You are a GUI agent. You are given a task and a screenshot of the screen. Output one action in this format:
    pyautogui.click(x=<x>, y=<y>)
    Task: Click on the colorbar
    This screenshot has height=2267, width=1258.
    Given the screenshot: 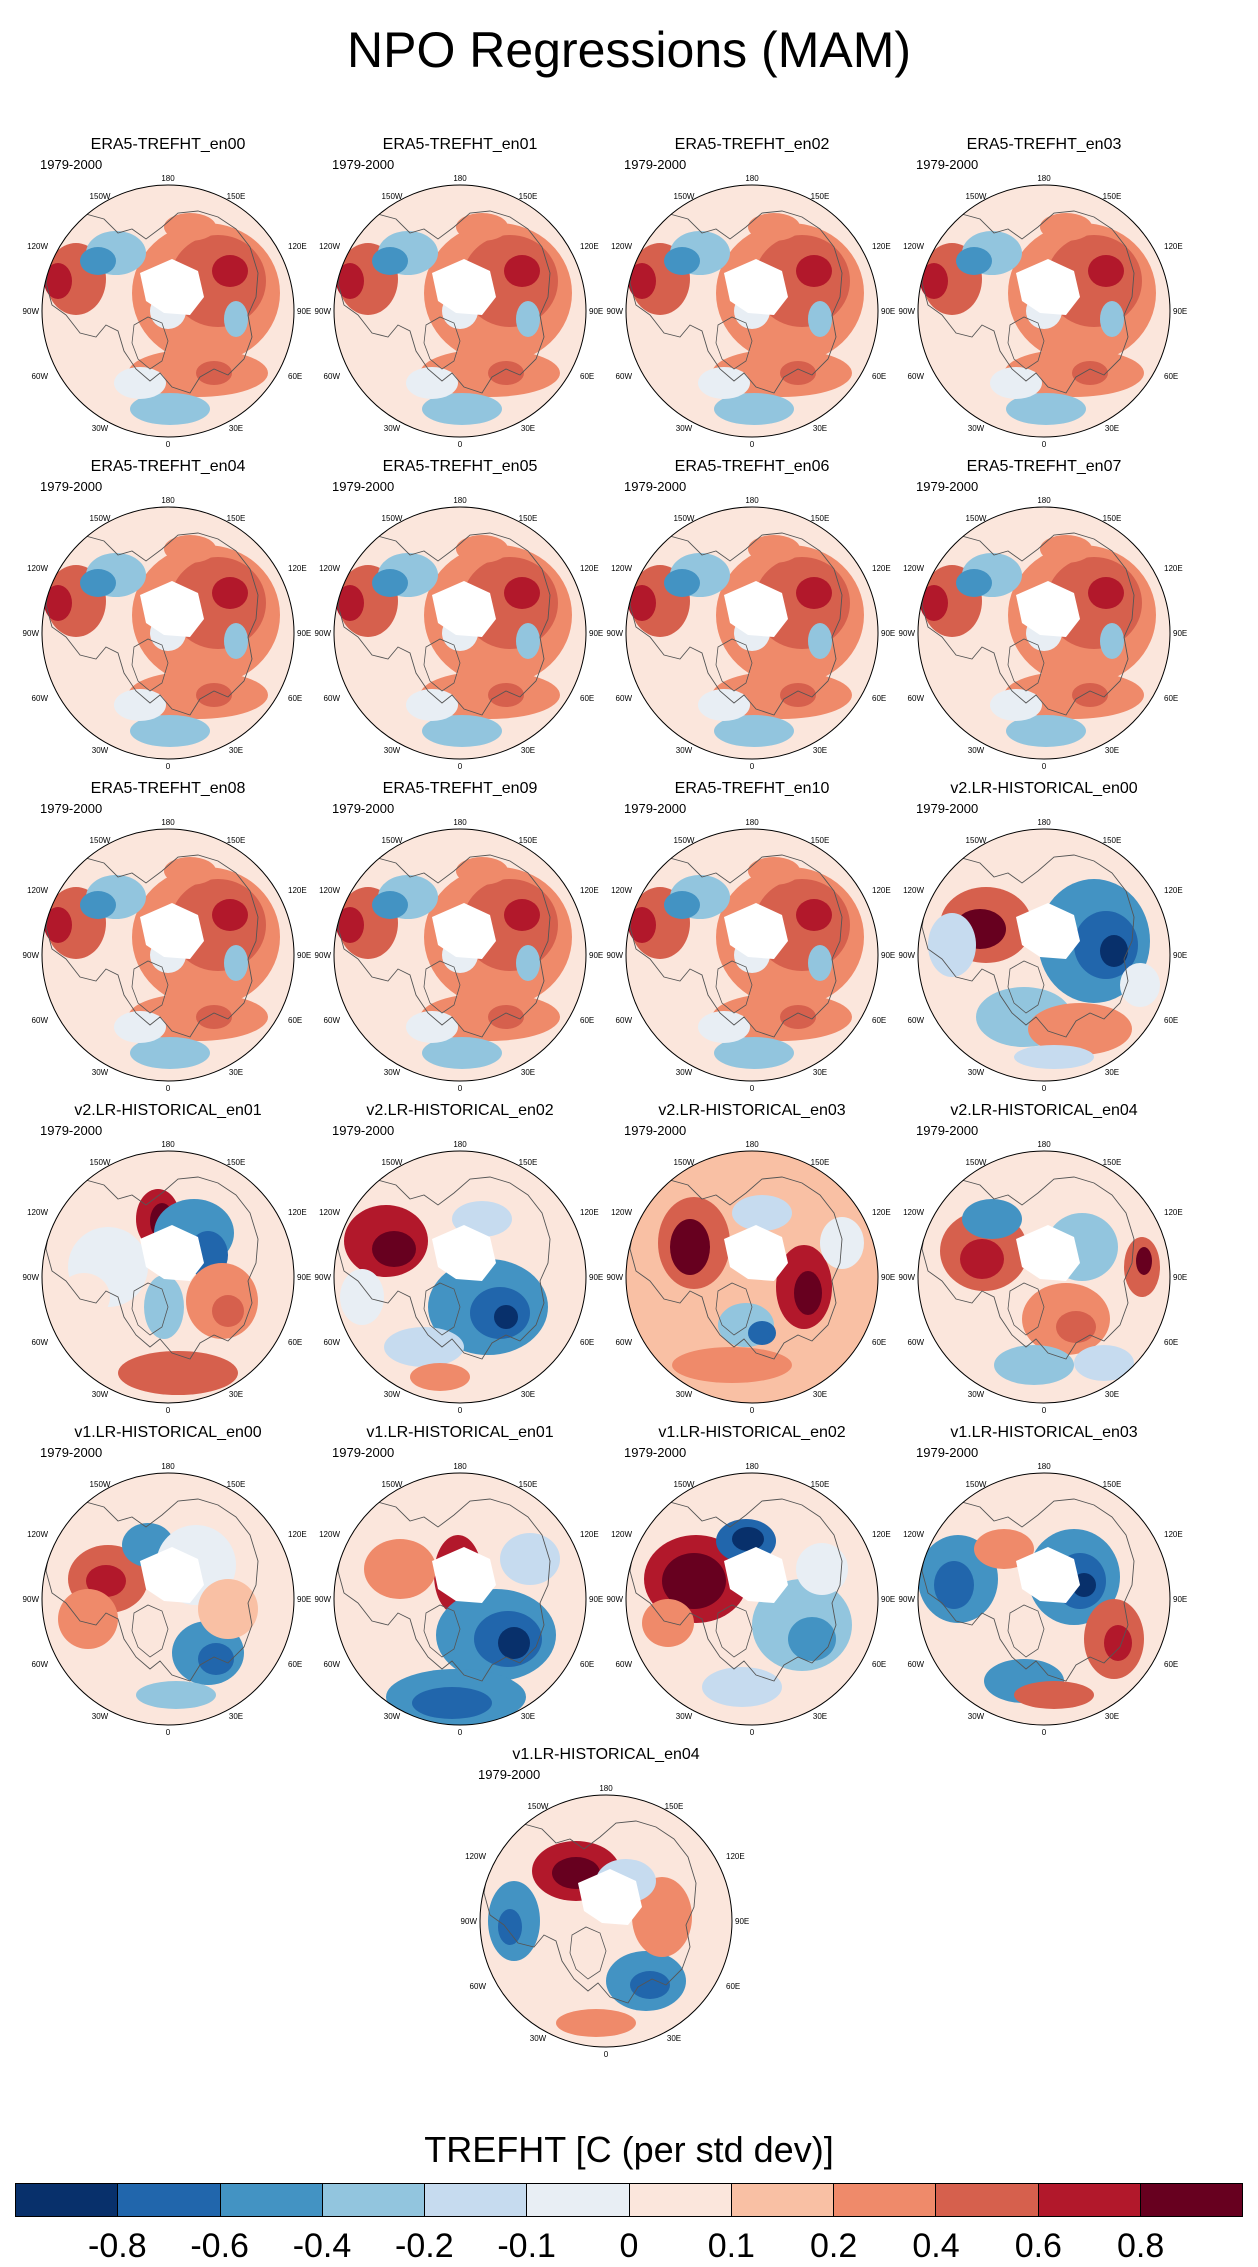 What is the action you would take?
    pyautogui.click(x=629, y=2200)
    